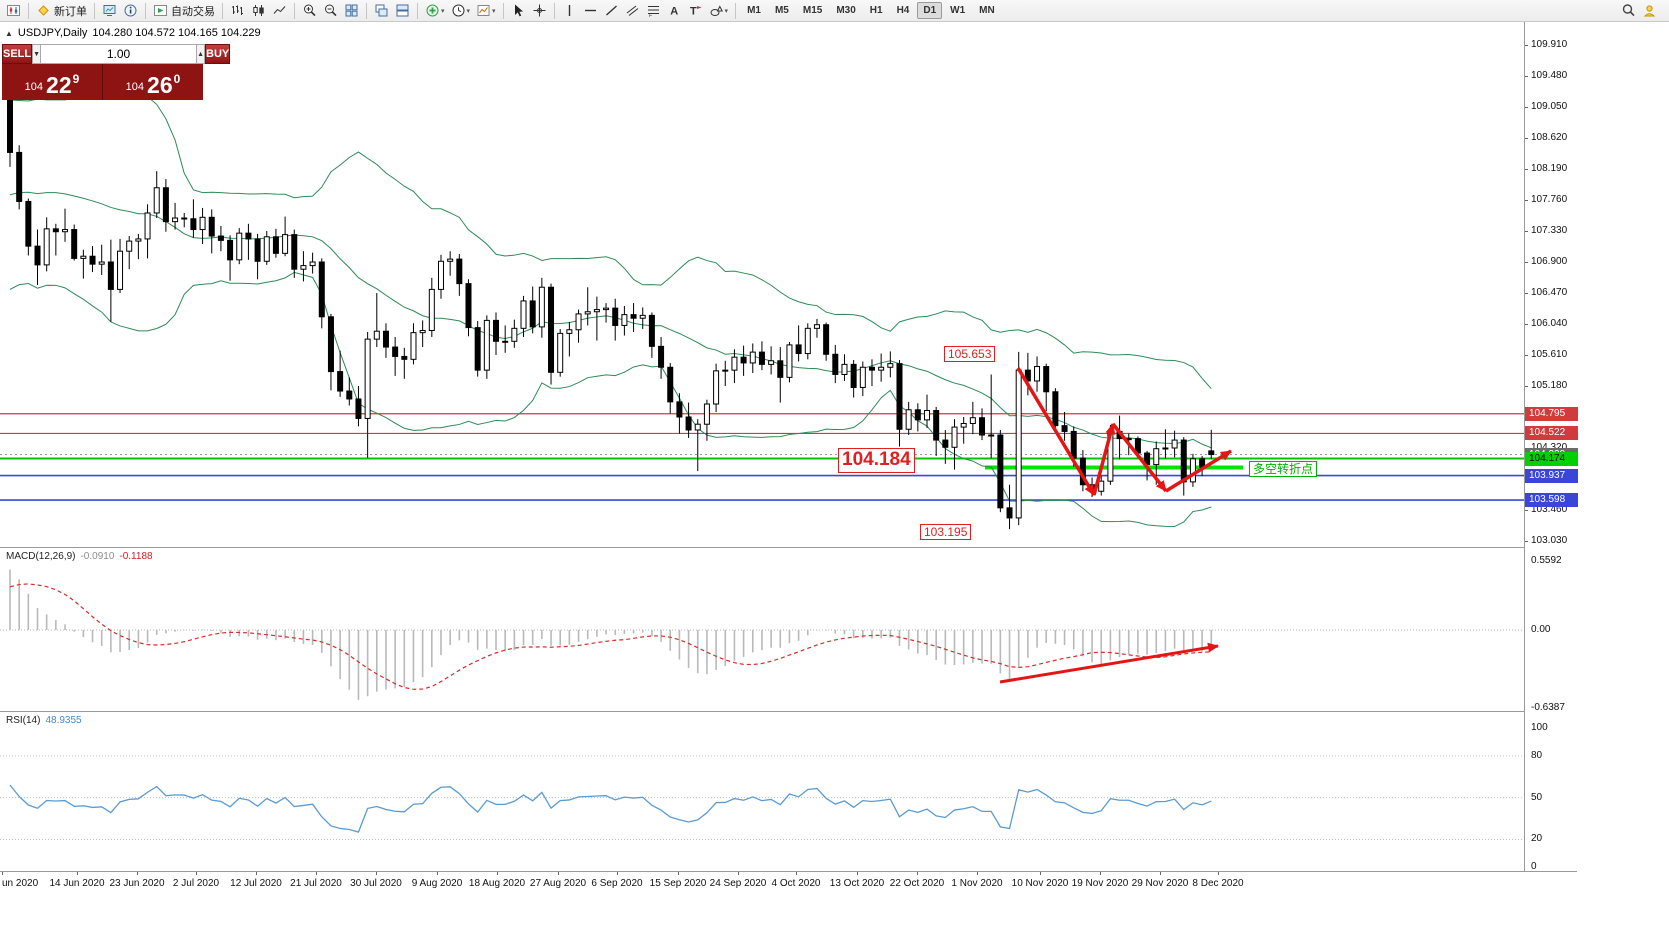 This screenshot has width=1669, height=948. I want to click on fibonacci-tool-button: F, so click(653, 10).